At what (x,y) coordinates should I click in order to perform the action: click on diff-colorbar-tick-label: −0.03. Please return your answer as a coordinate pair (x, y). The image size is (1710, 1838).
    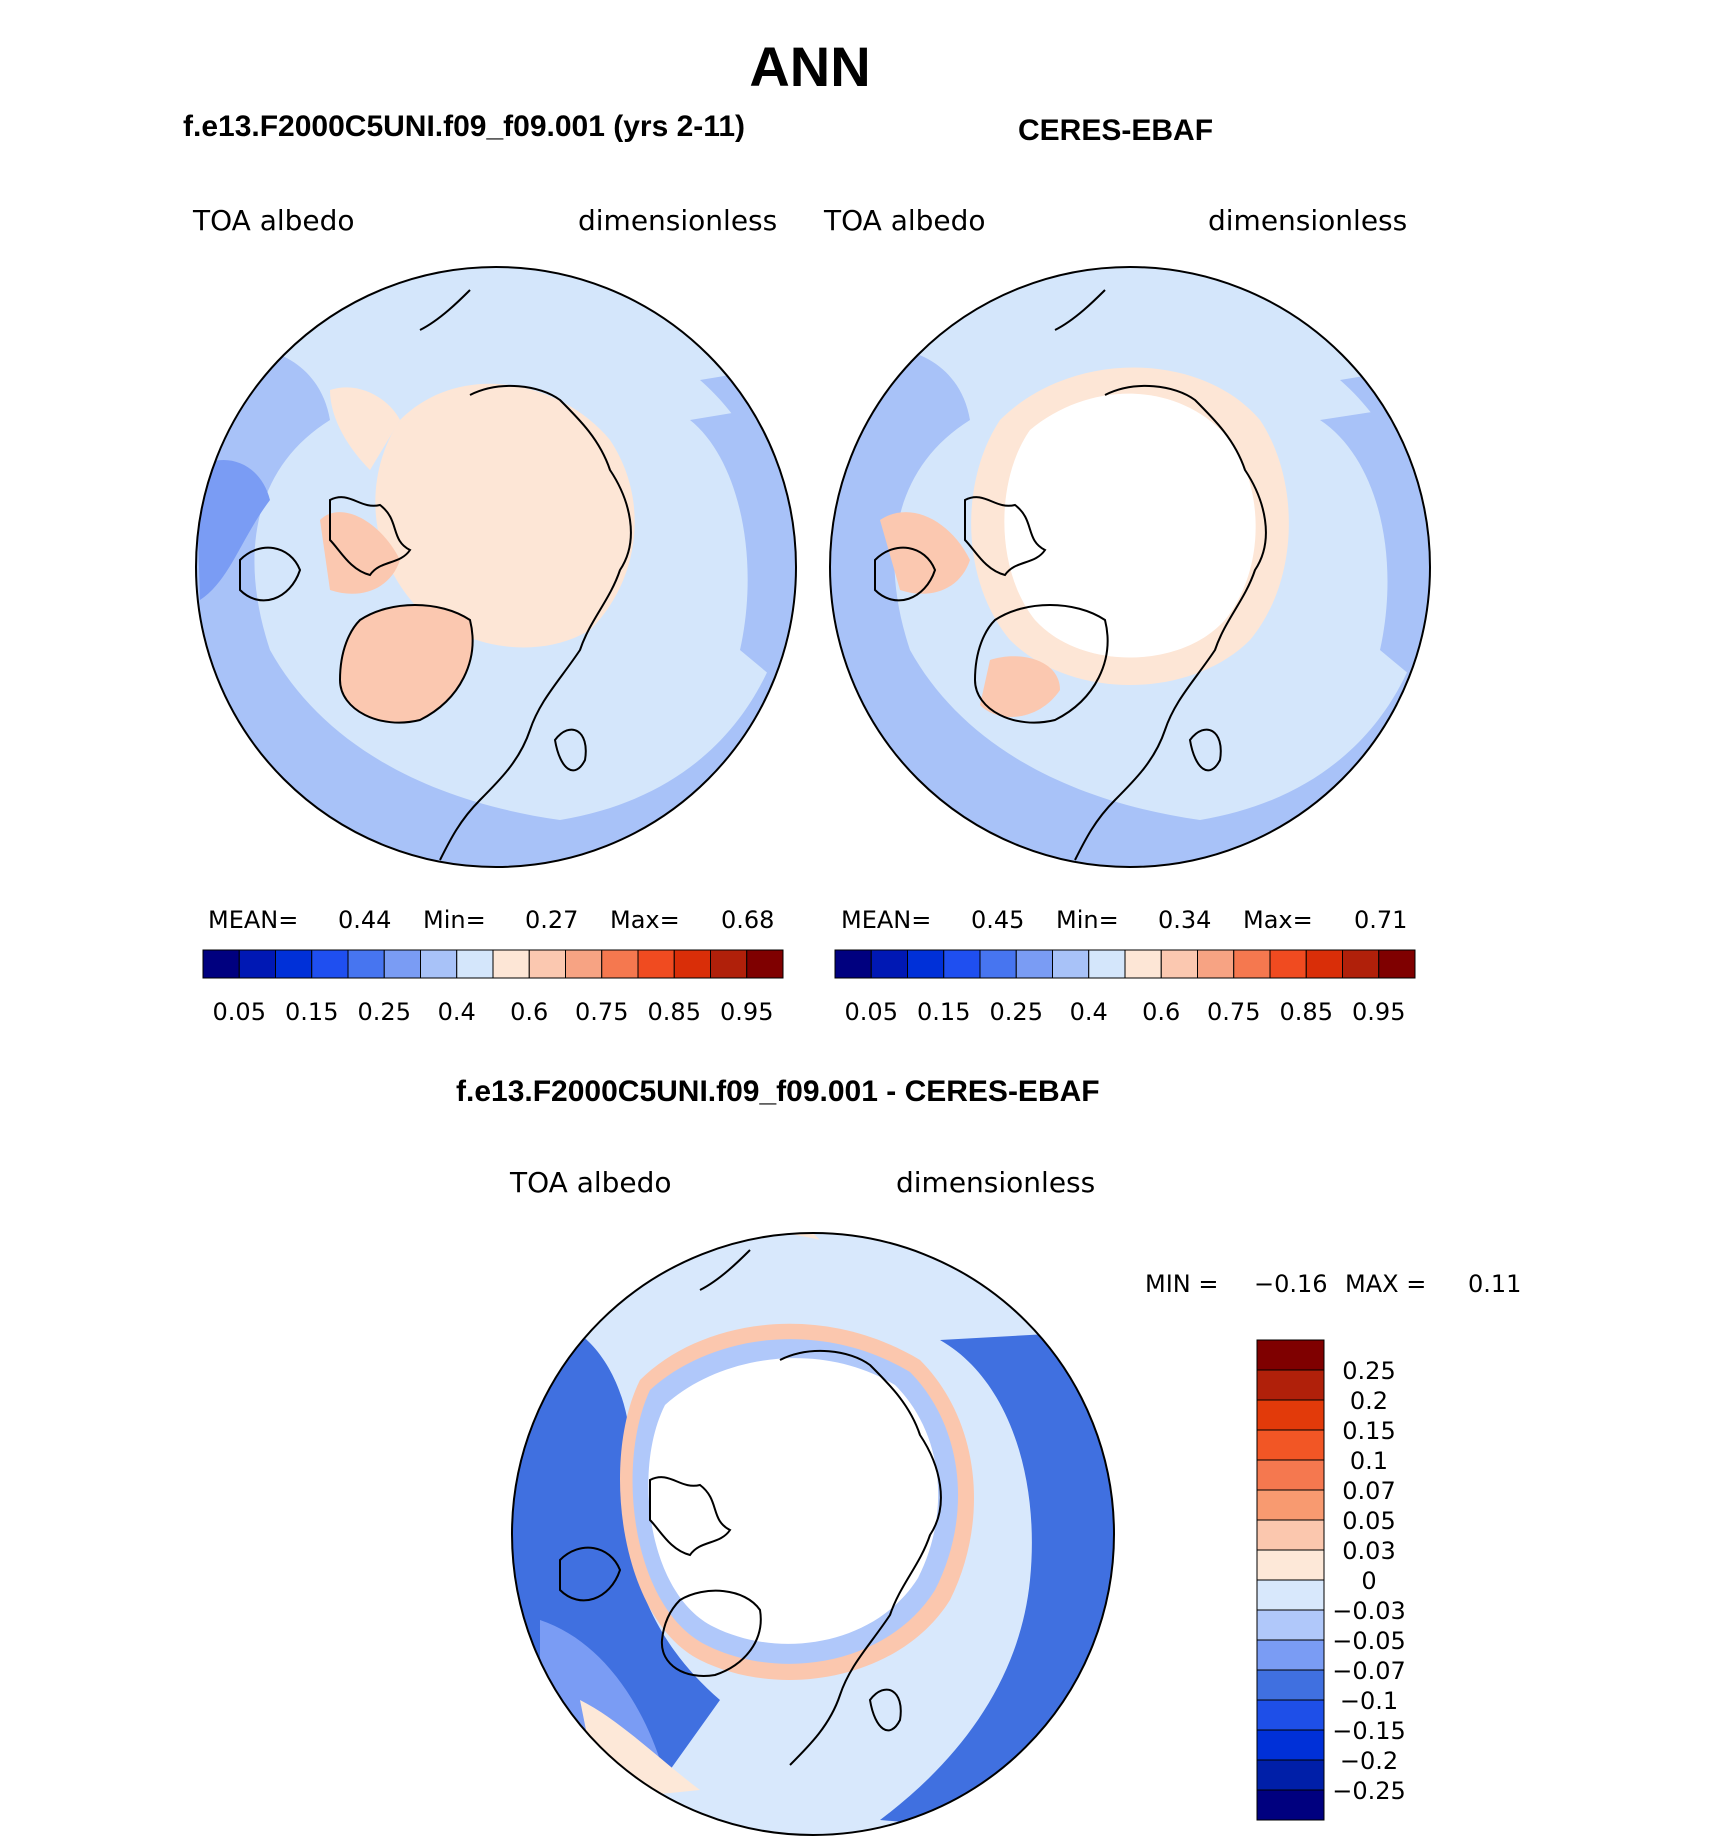
    Looking at the image, I should click on (1369, 1611).